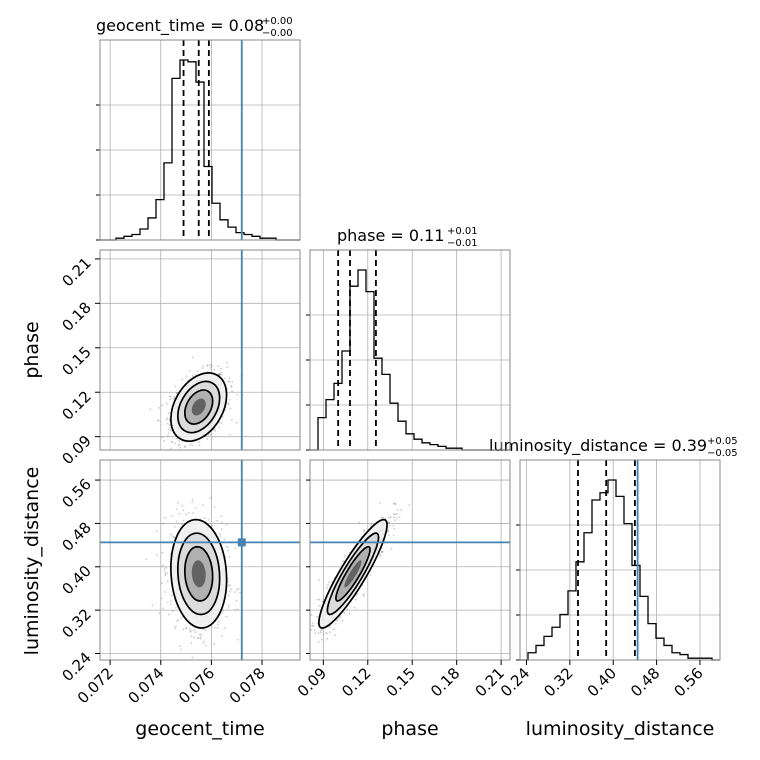  I want to click on panel-frame-luminosity-distance-vs-phase, so click(410, 560).